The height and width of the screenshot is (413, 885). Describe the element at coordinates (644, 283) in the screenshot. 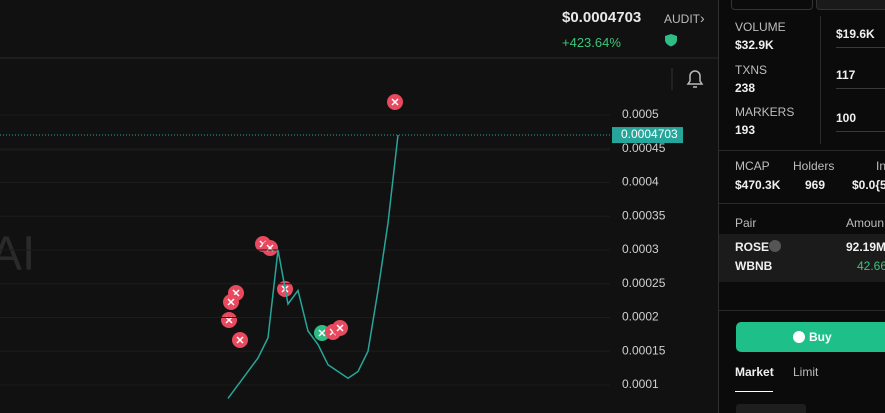

I see `y-tick-label: 0.00025` at that location.